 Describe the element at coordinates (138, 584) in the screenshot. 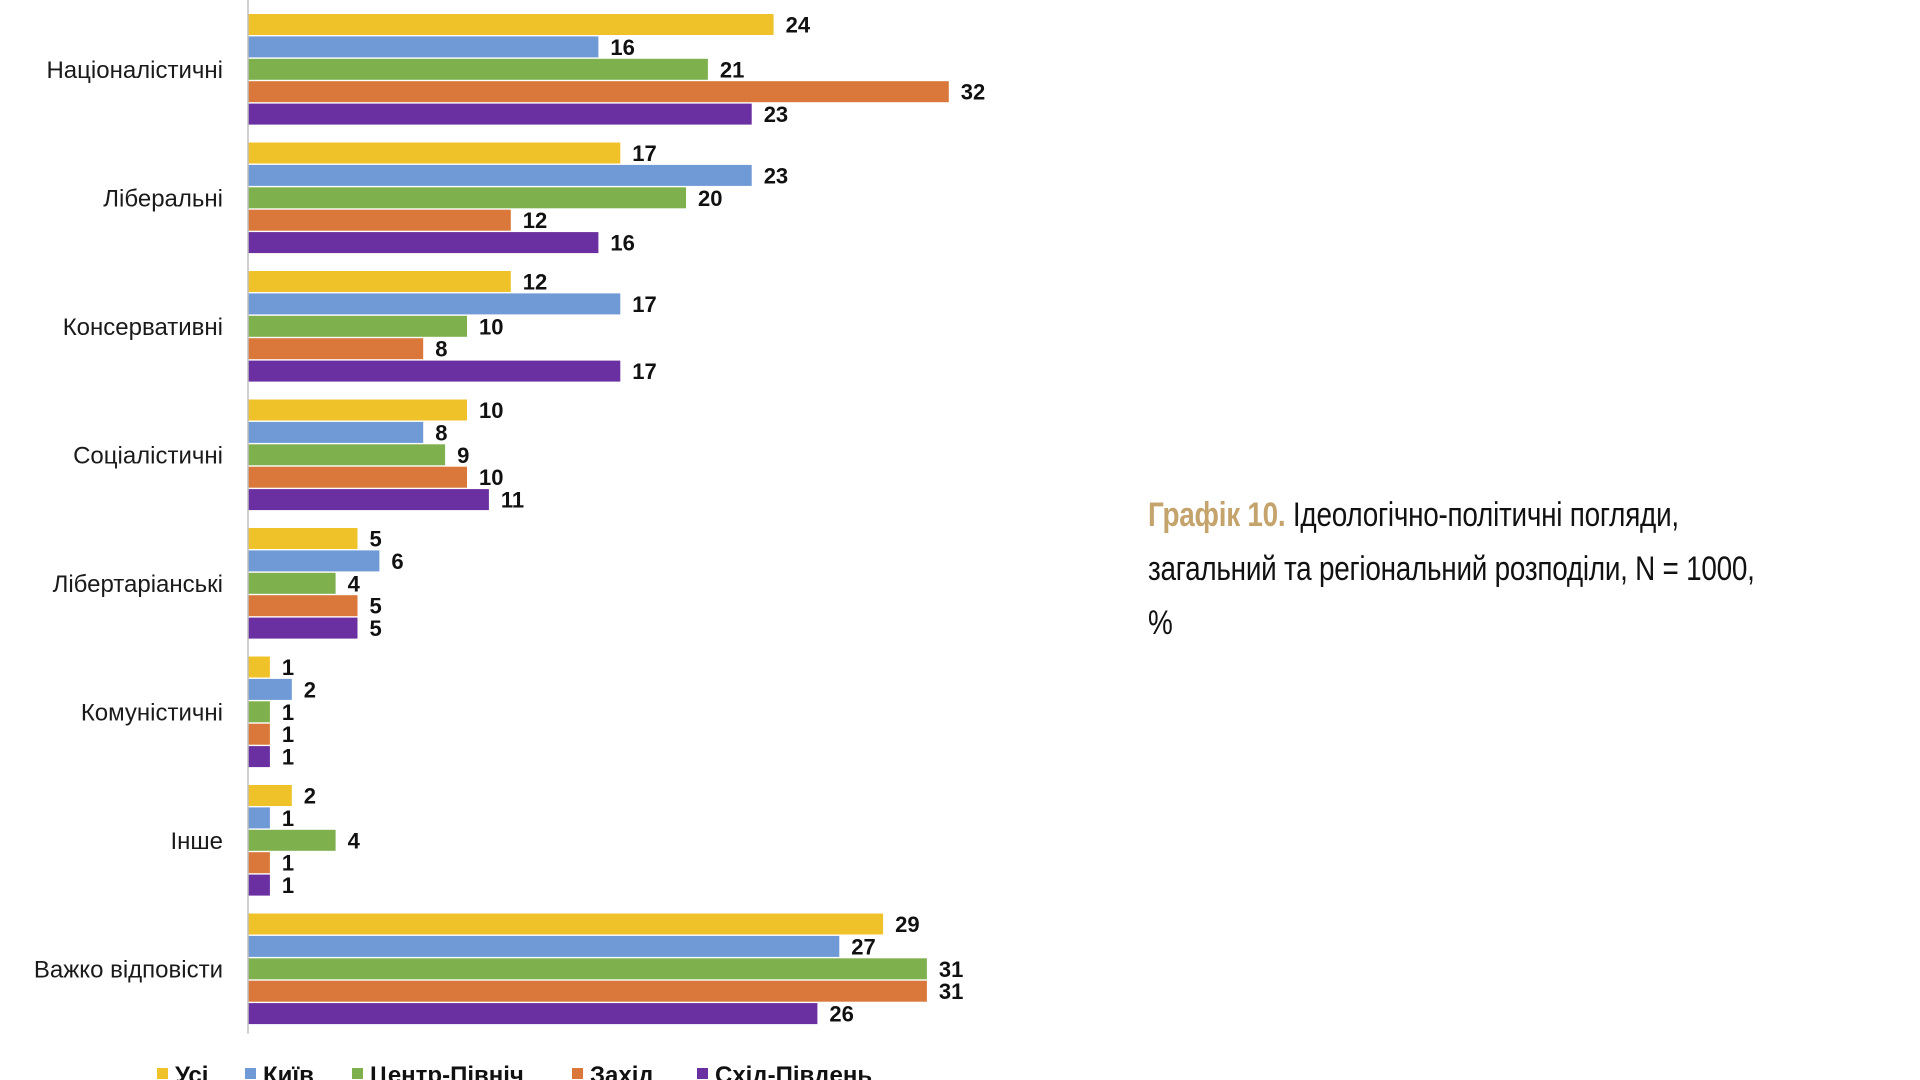

I see `category-label: Лібертаріанські` at that location.